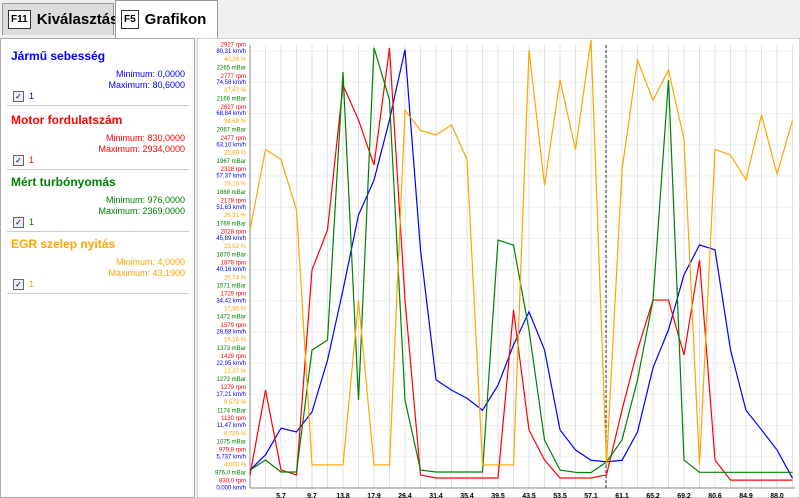 The height and width of the screenshot is (498, 800). What do you see at coordinates (235, 185) in the screenshot?
I see `y-tick-label: 29,10 %` at bounding box center [235, 185].